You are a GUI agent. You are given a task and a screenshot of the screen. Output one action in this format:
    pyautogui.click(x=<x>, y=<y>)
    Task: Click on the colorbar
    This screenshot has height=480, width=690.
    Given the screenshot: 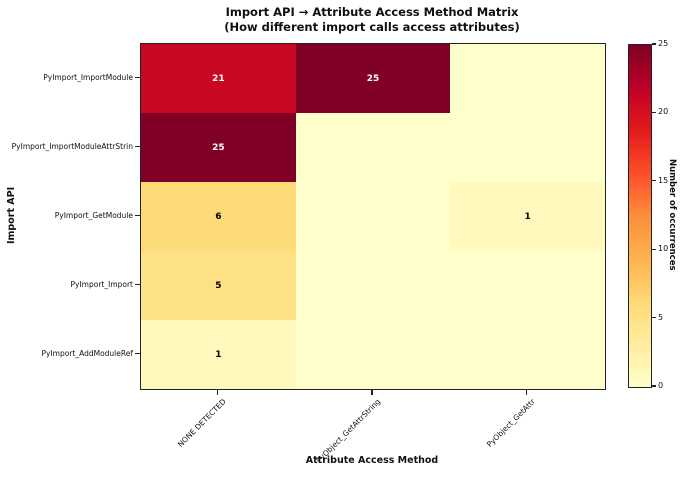 What is the action you would take?
    pyautogui.click(x=640, y=216)
    